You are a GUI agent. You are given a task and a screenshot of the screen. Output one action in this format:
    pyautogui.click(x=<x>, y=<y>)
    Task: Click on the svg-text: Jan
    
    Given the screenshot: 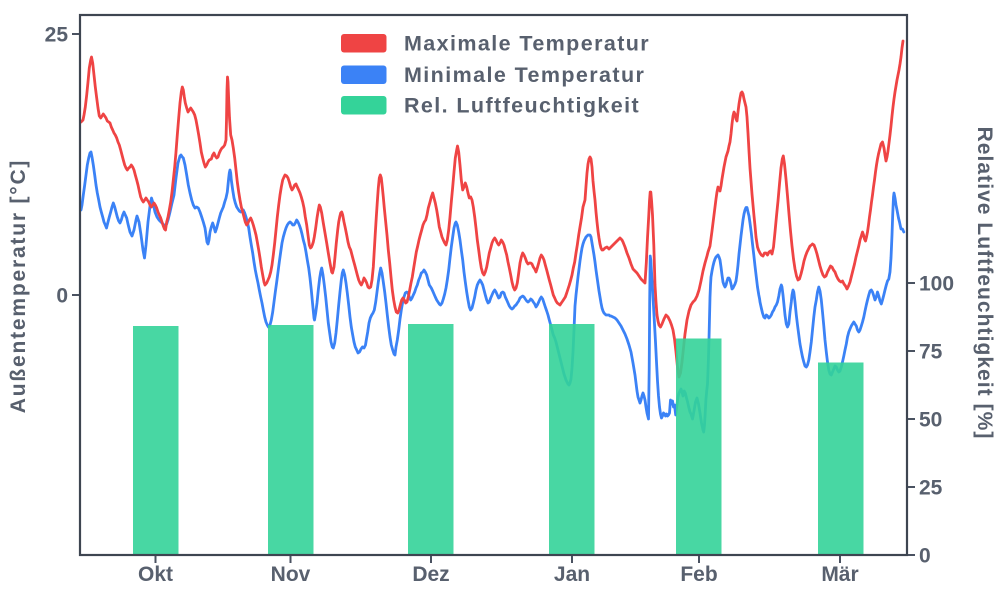 What is the action you would take?
    pyautogui.click(x=572, y=574)
    